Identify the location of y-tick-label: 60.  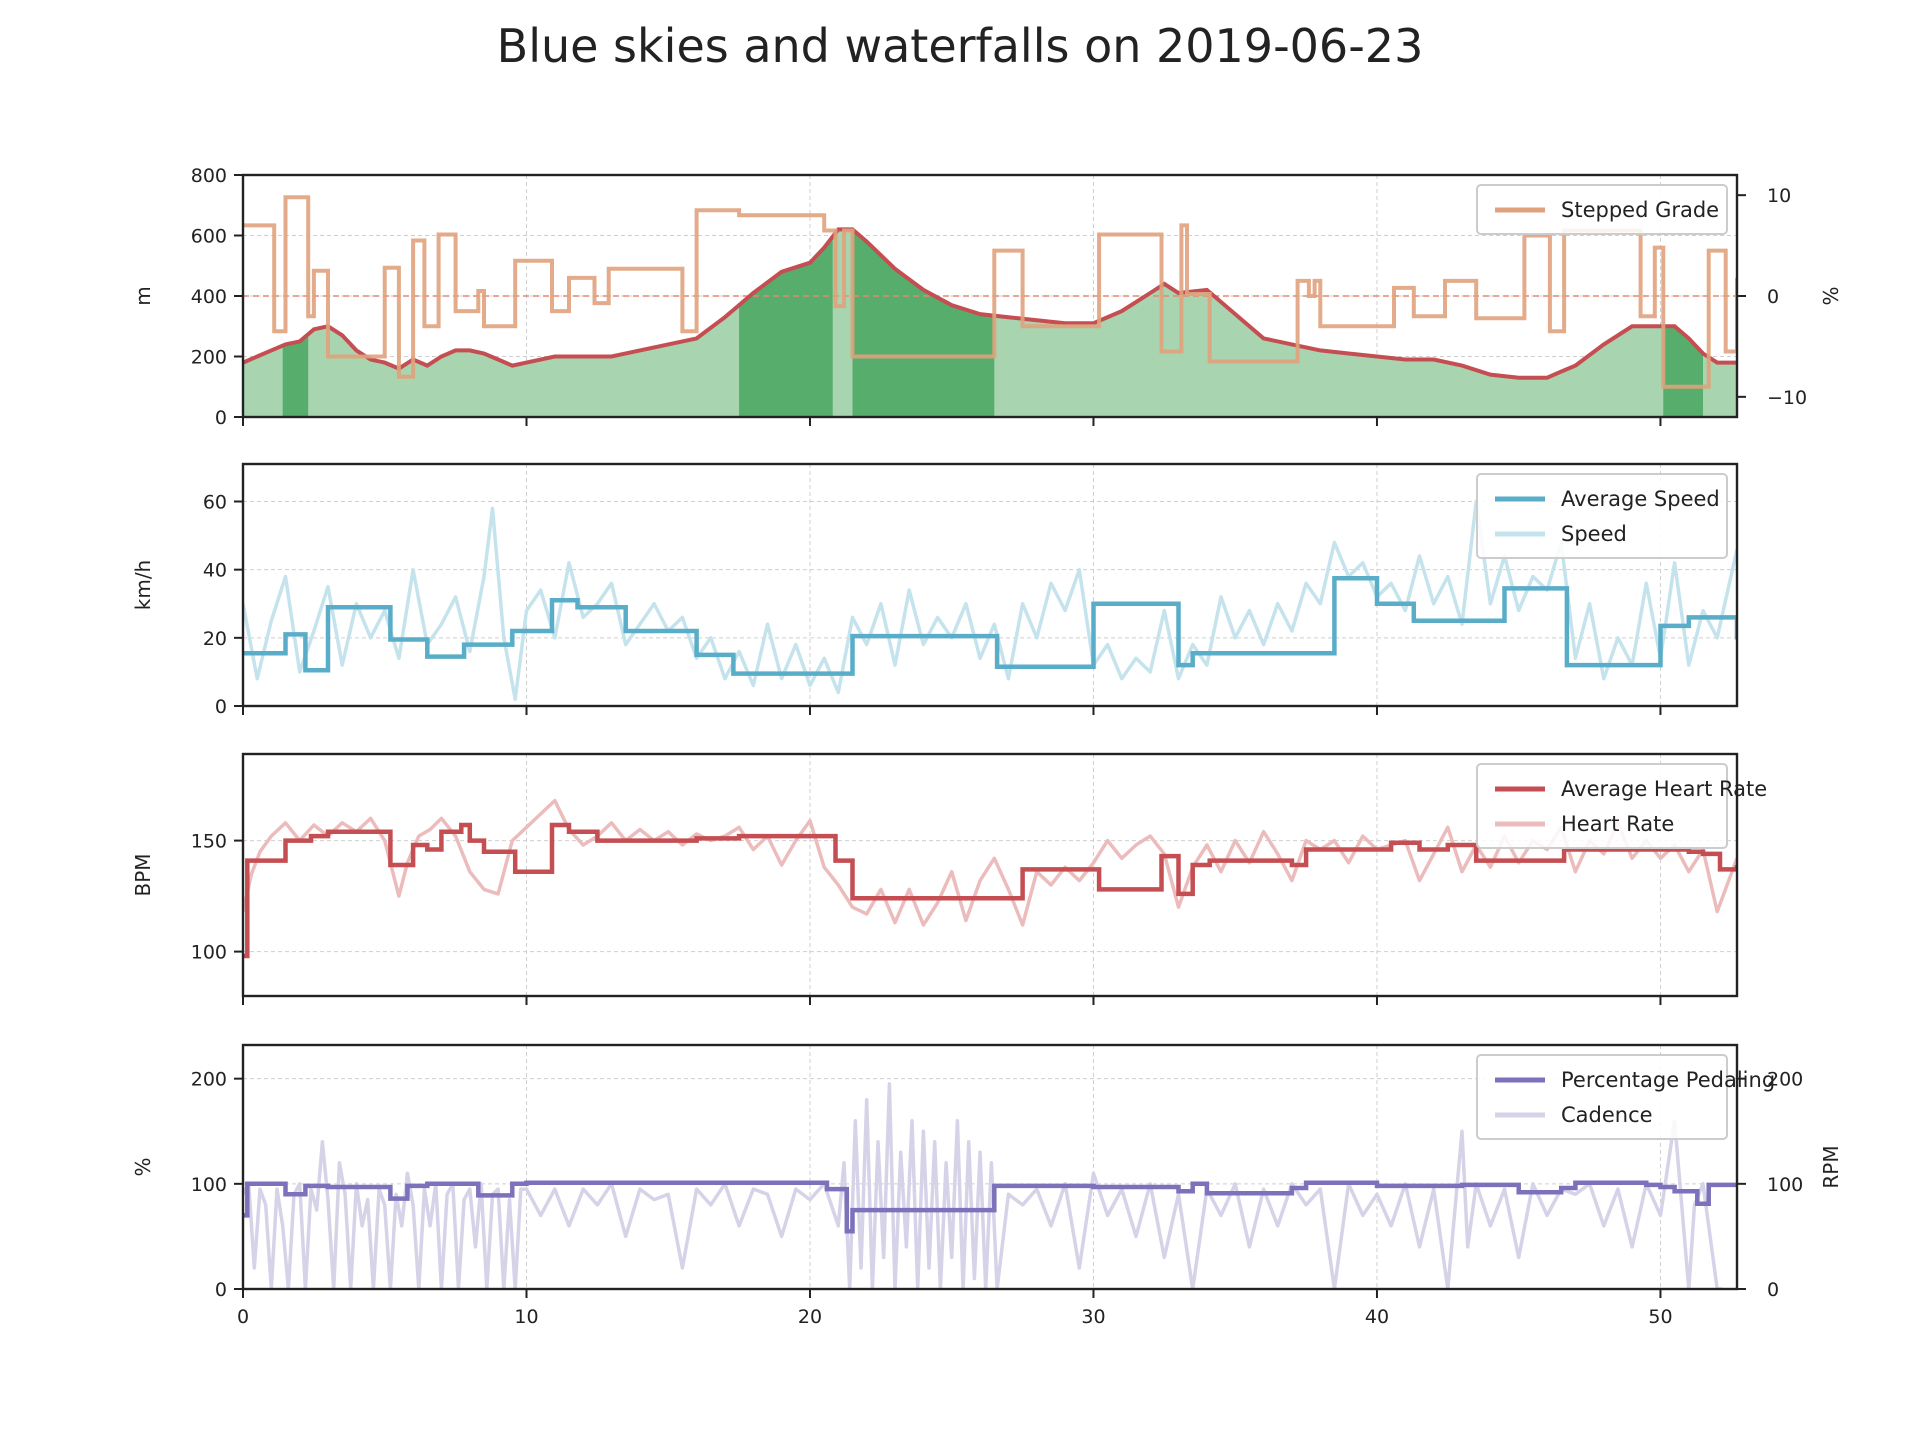
(215, 502).